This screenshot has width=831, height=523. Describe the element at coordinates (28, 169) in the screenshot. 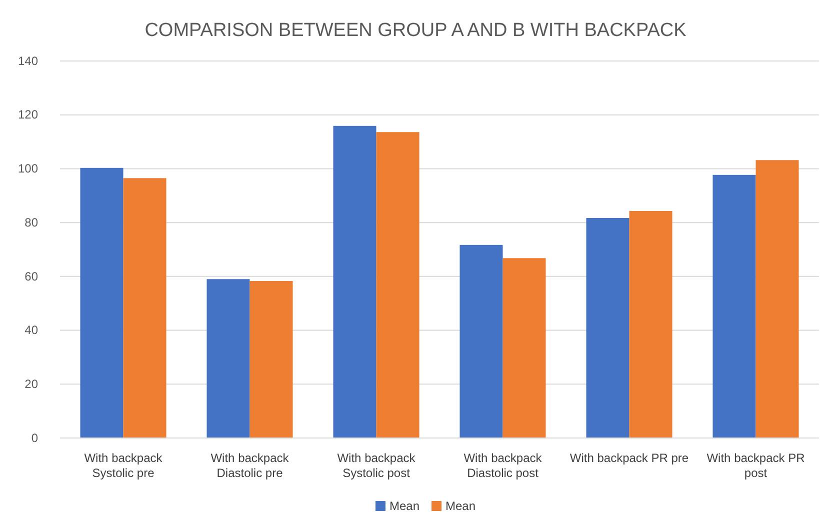

I see `y-tick-label: 100` at that location.